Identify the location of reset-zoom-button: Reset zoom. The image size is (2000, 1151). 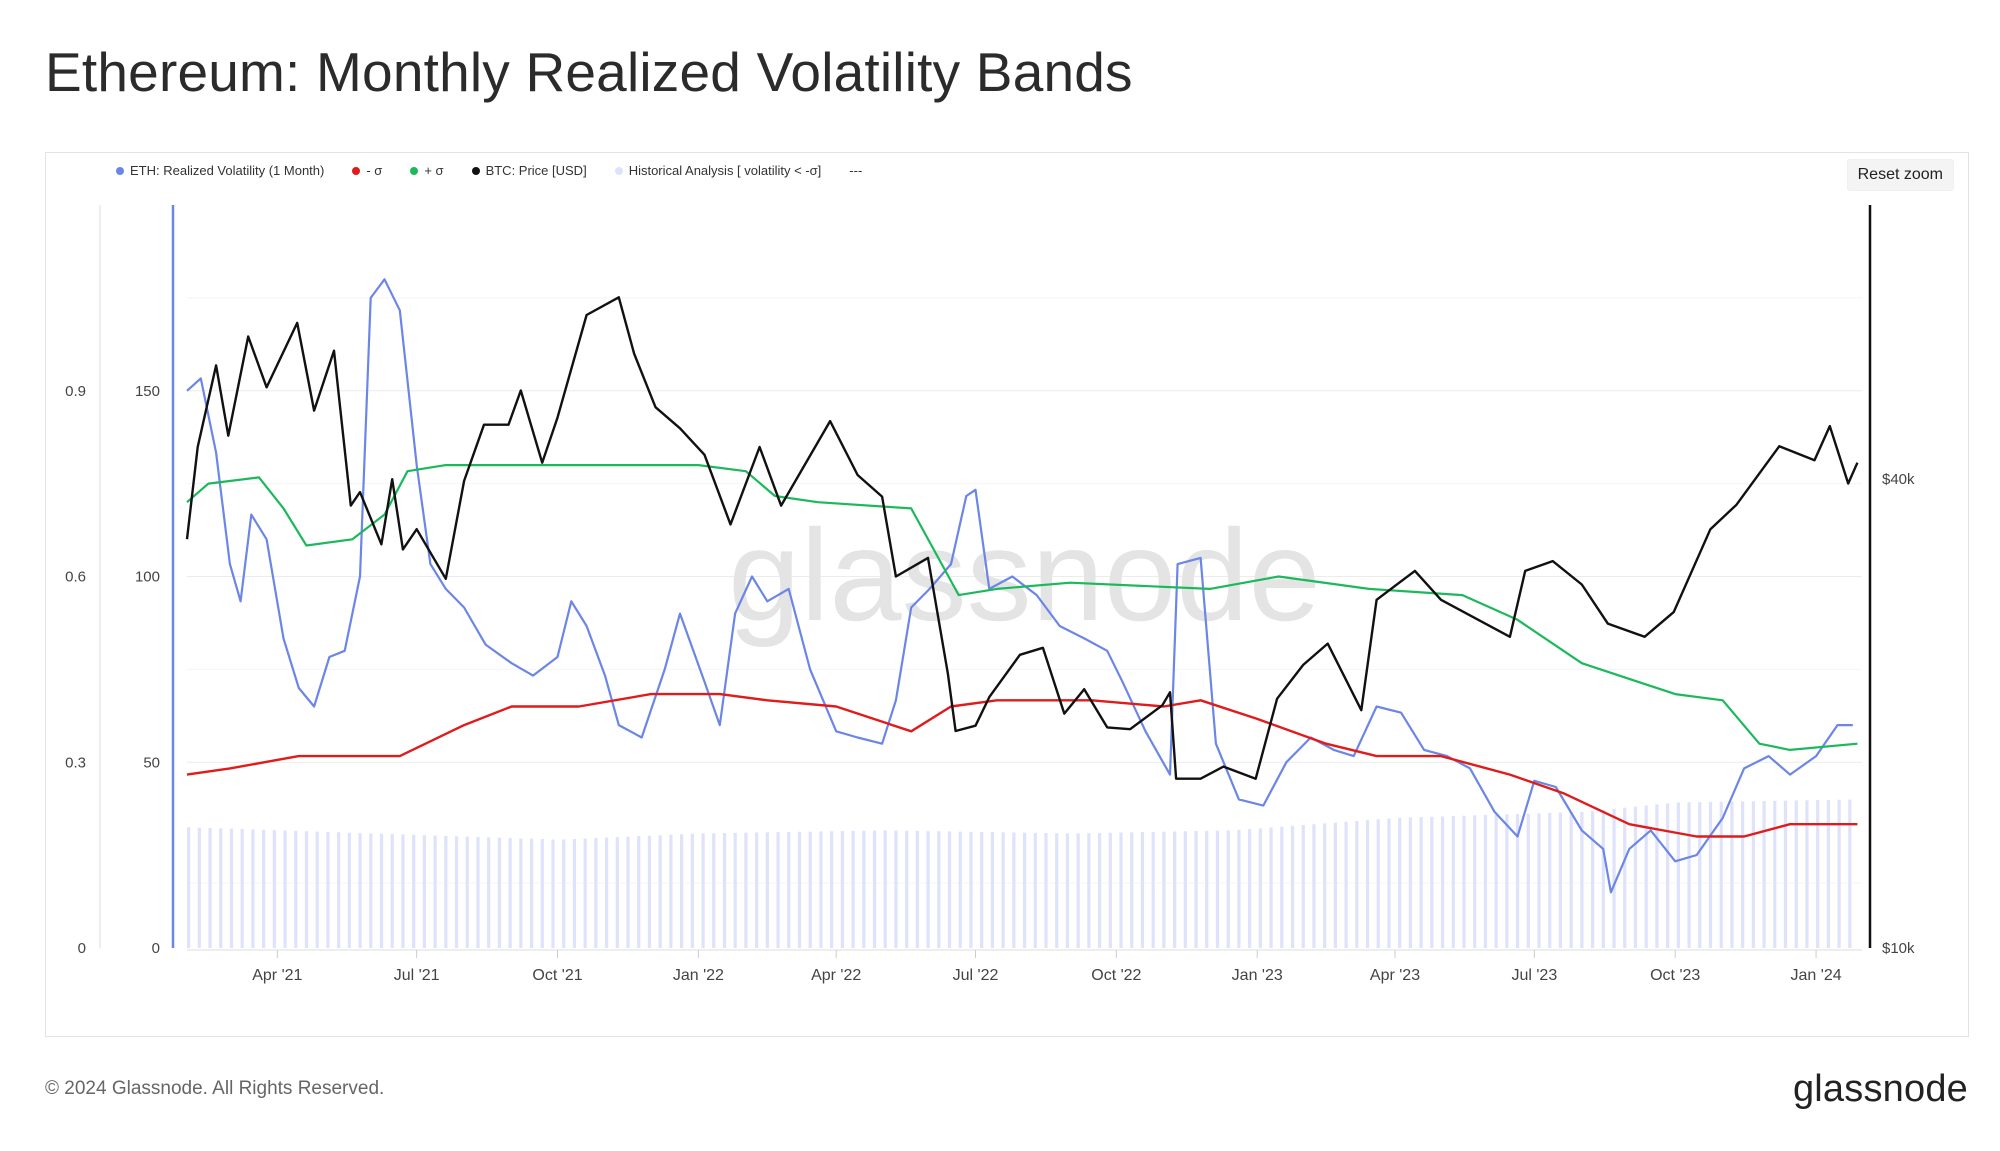
(1900, 175).